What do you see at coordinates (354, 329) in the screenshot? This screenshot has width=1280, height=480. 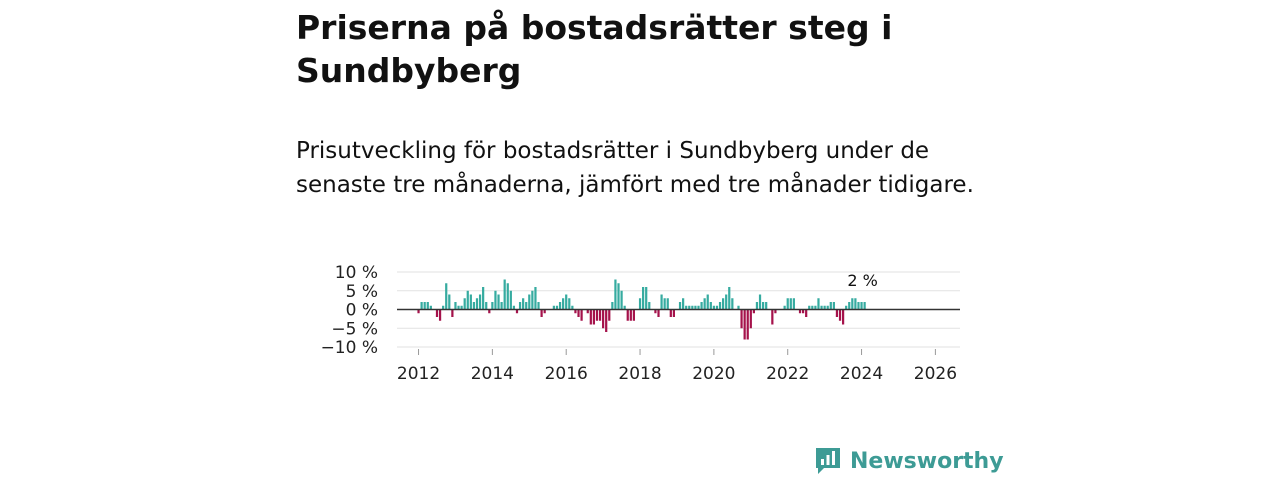 I see `y-tick-label: −5 %` at bounding box center [354, 329].